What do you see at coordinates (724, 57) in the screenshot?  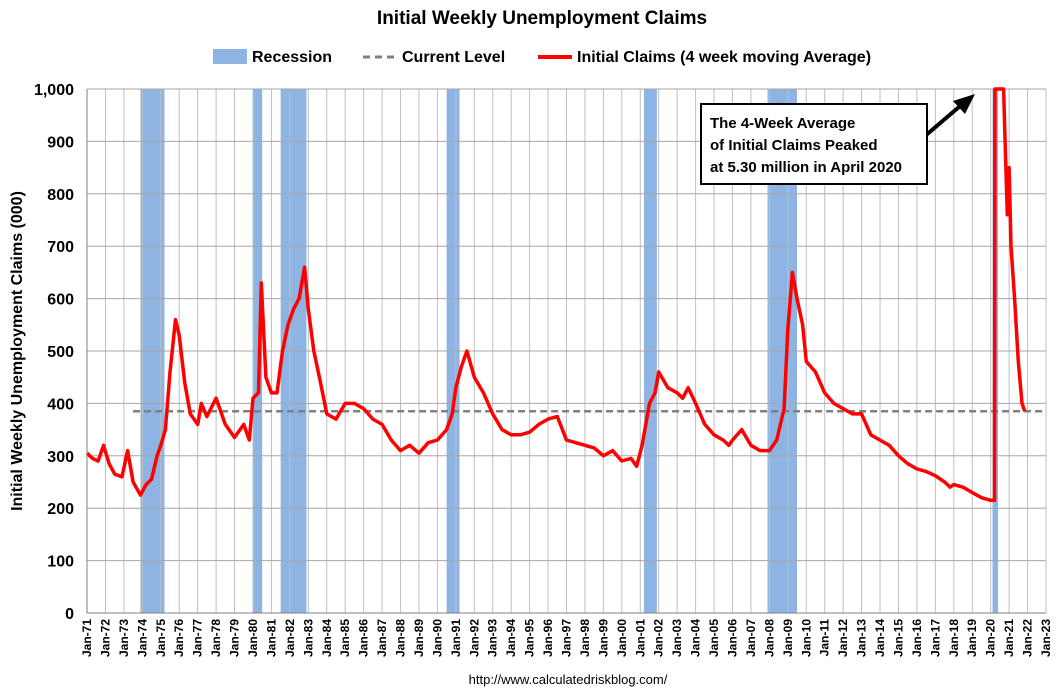 I see `legend-initial-claims-label: Initial Claims (4 week moving Average)` at bounding box center [724, 57].